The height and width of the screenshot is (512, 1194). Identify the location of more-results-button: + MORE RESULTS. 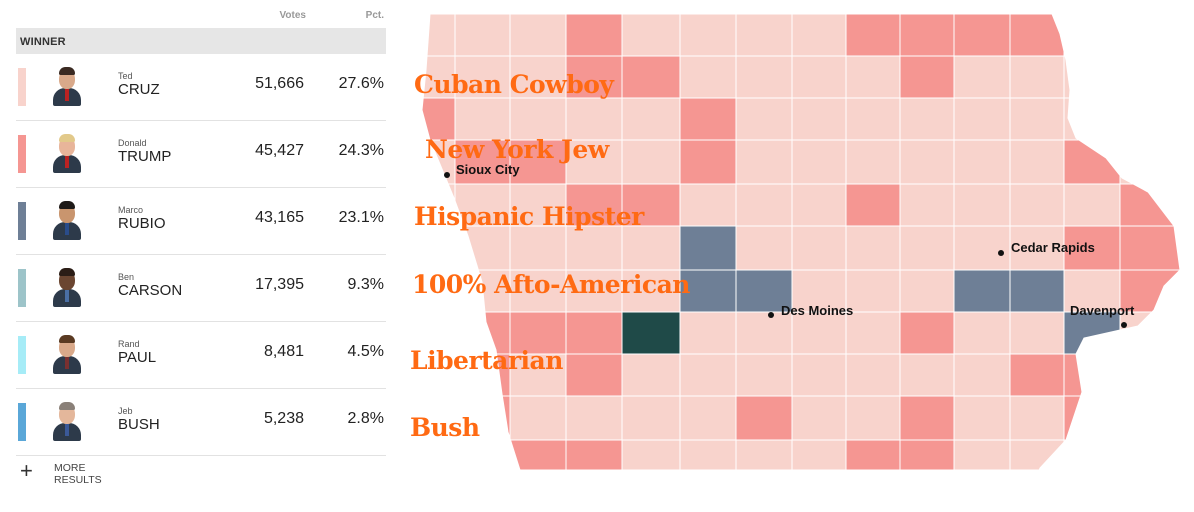
(91, 474).